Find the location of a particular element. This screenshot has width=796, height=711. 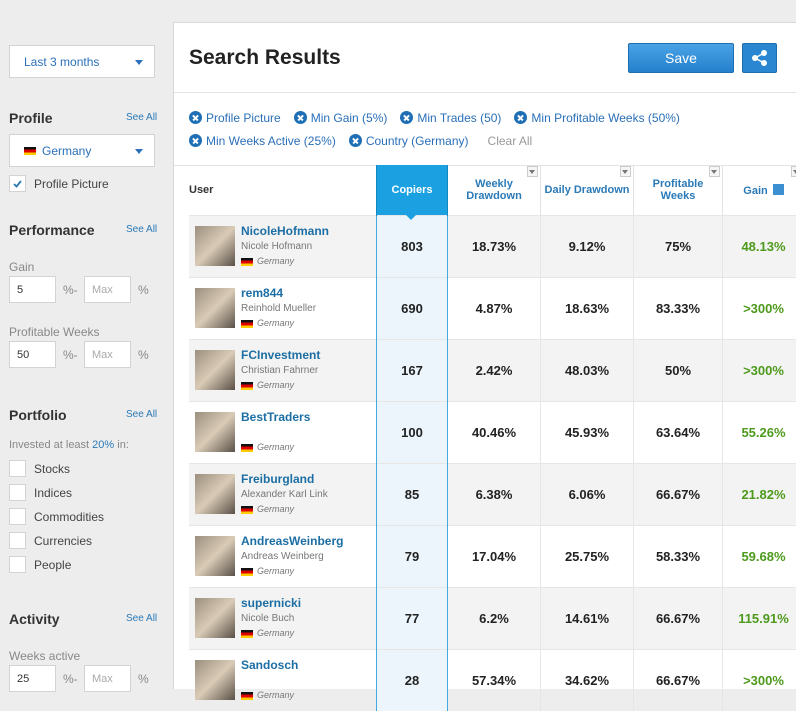

stat-cell: 66.67% is located at coordinates (678, 495).